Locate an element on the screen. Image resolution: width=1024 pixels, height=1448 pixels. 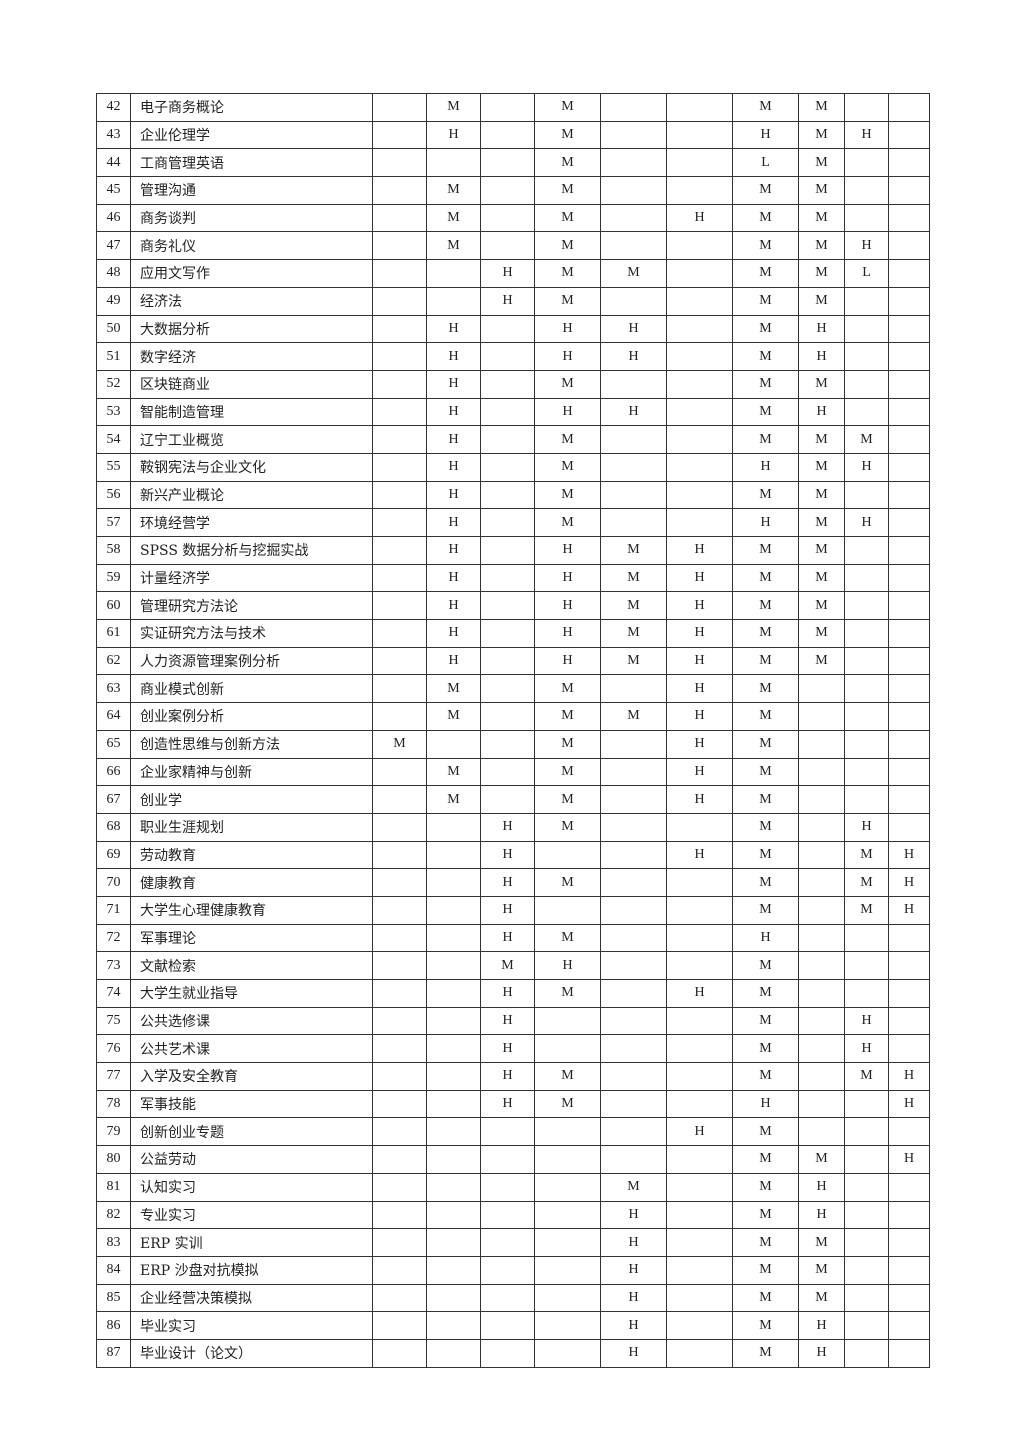
course-name: 经济法 is located at coordinates (251, 301).